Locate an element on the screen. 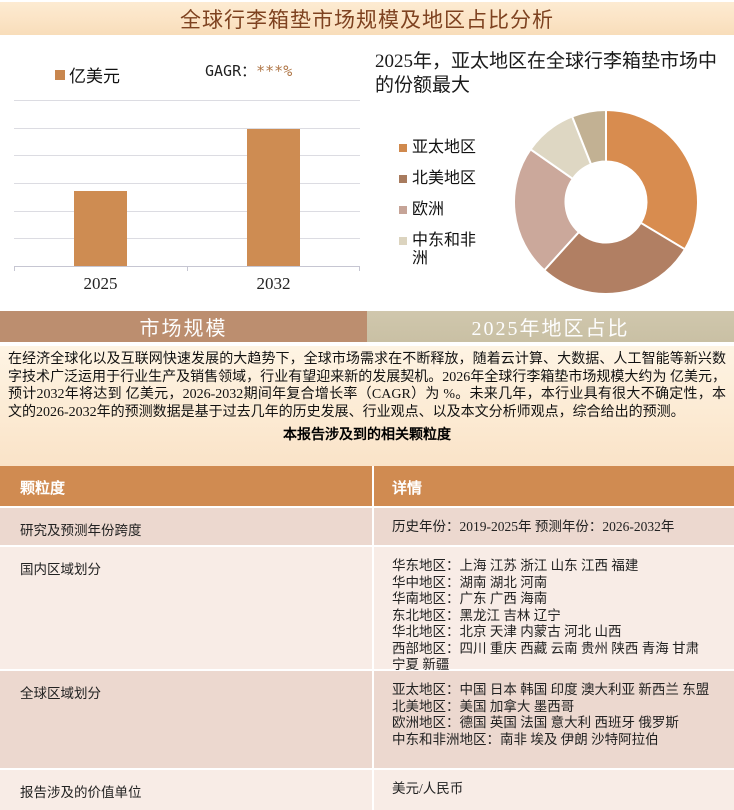  donut-slice-unlabeled is located at coordinates (588, 137).